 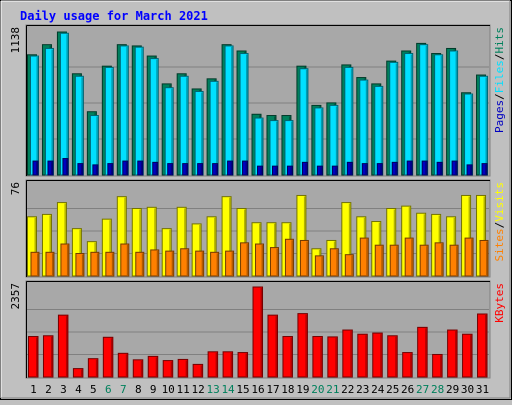 What do you see at coordinates (317, 389) in the screenshot?
I see `x-tick-label: 20` at bounding box center [317, 389].